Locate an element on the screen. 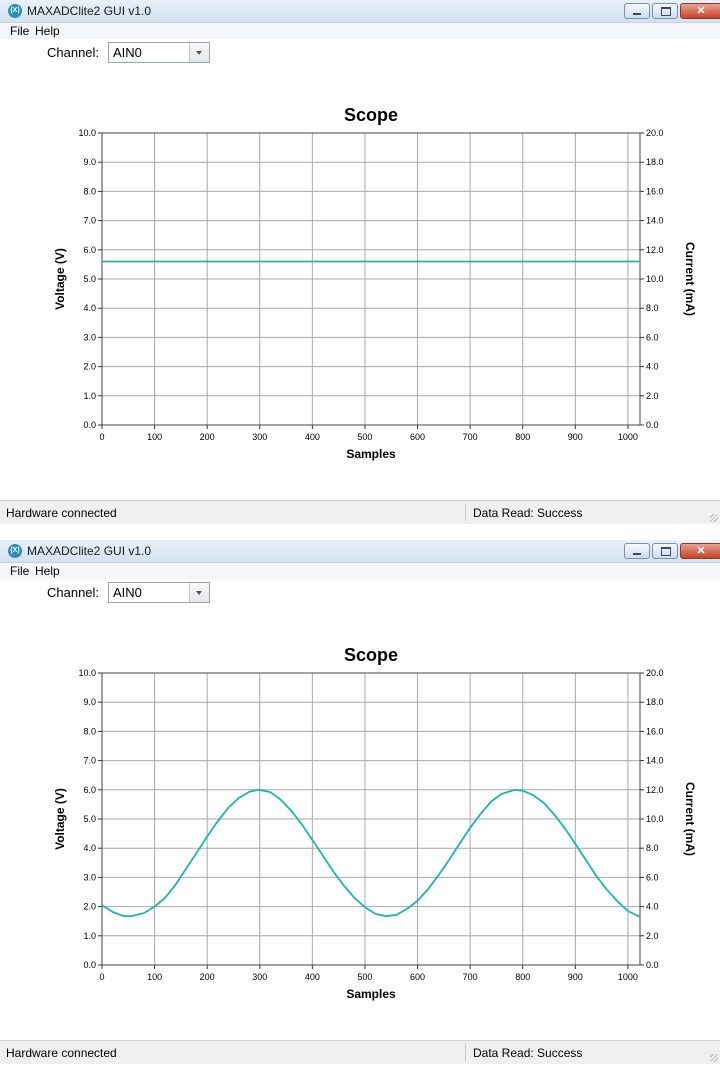 The width and height of the screenshot is (720, 1068). y2-tick-label: 8.0 is located at coordinates (652, 848).